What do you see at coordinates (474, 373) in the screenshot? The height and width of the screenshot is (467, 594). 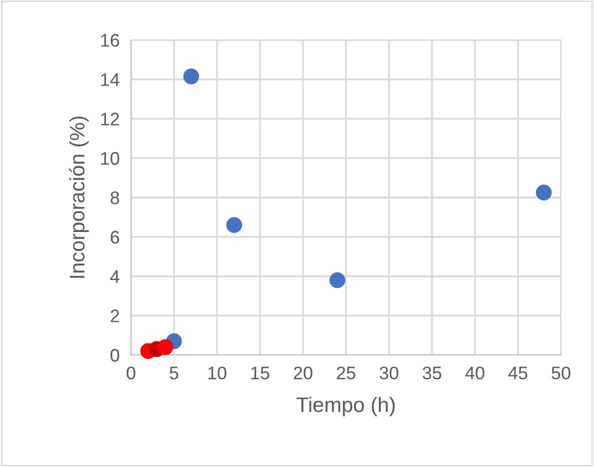 I see `x-tick-label: 40` at bounding box center [474, 373].